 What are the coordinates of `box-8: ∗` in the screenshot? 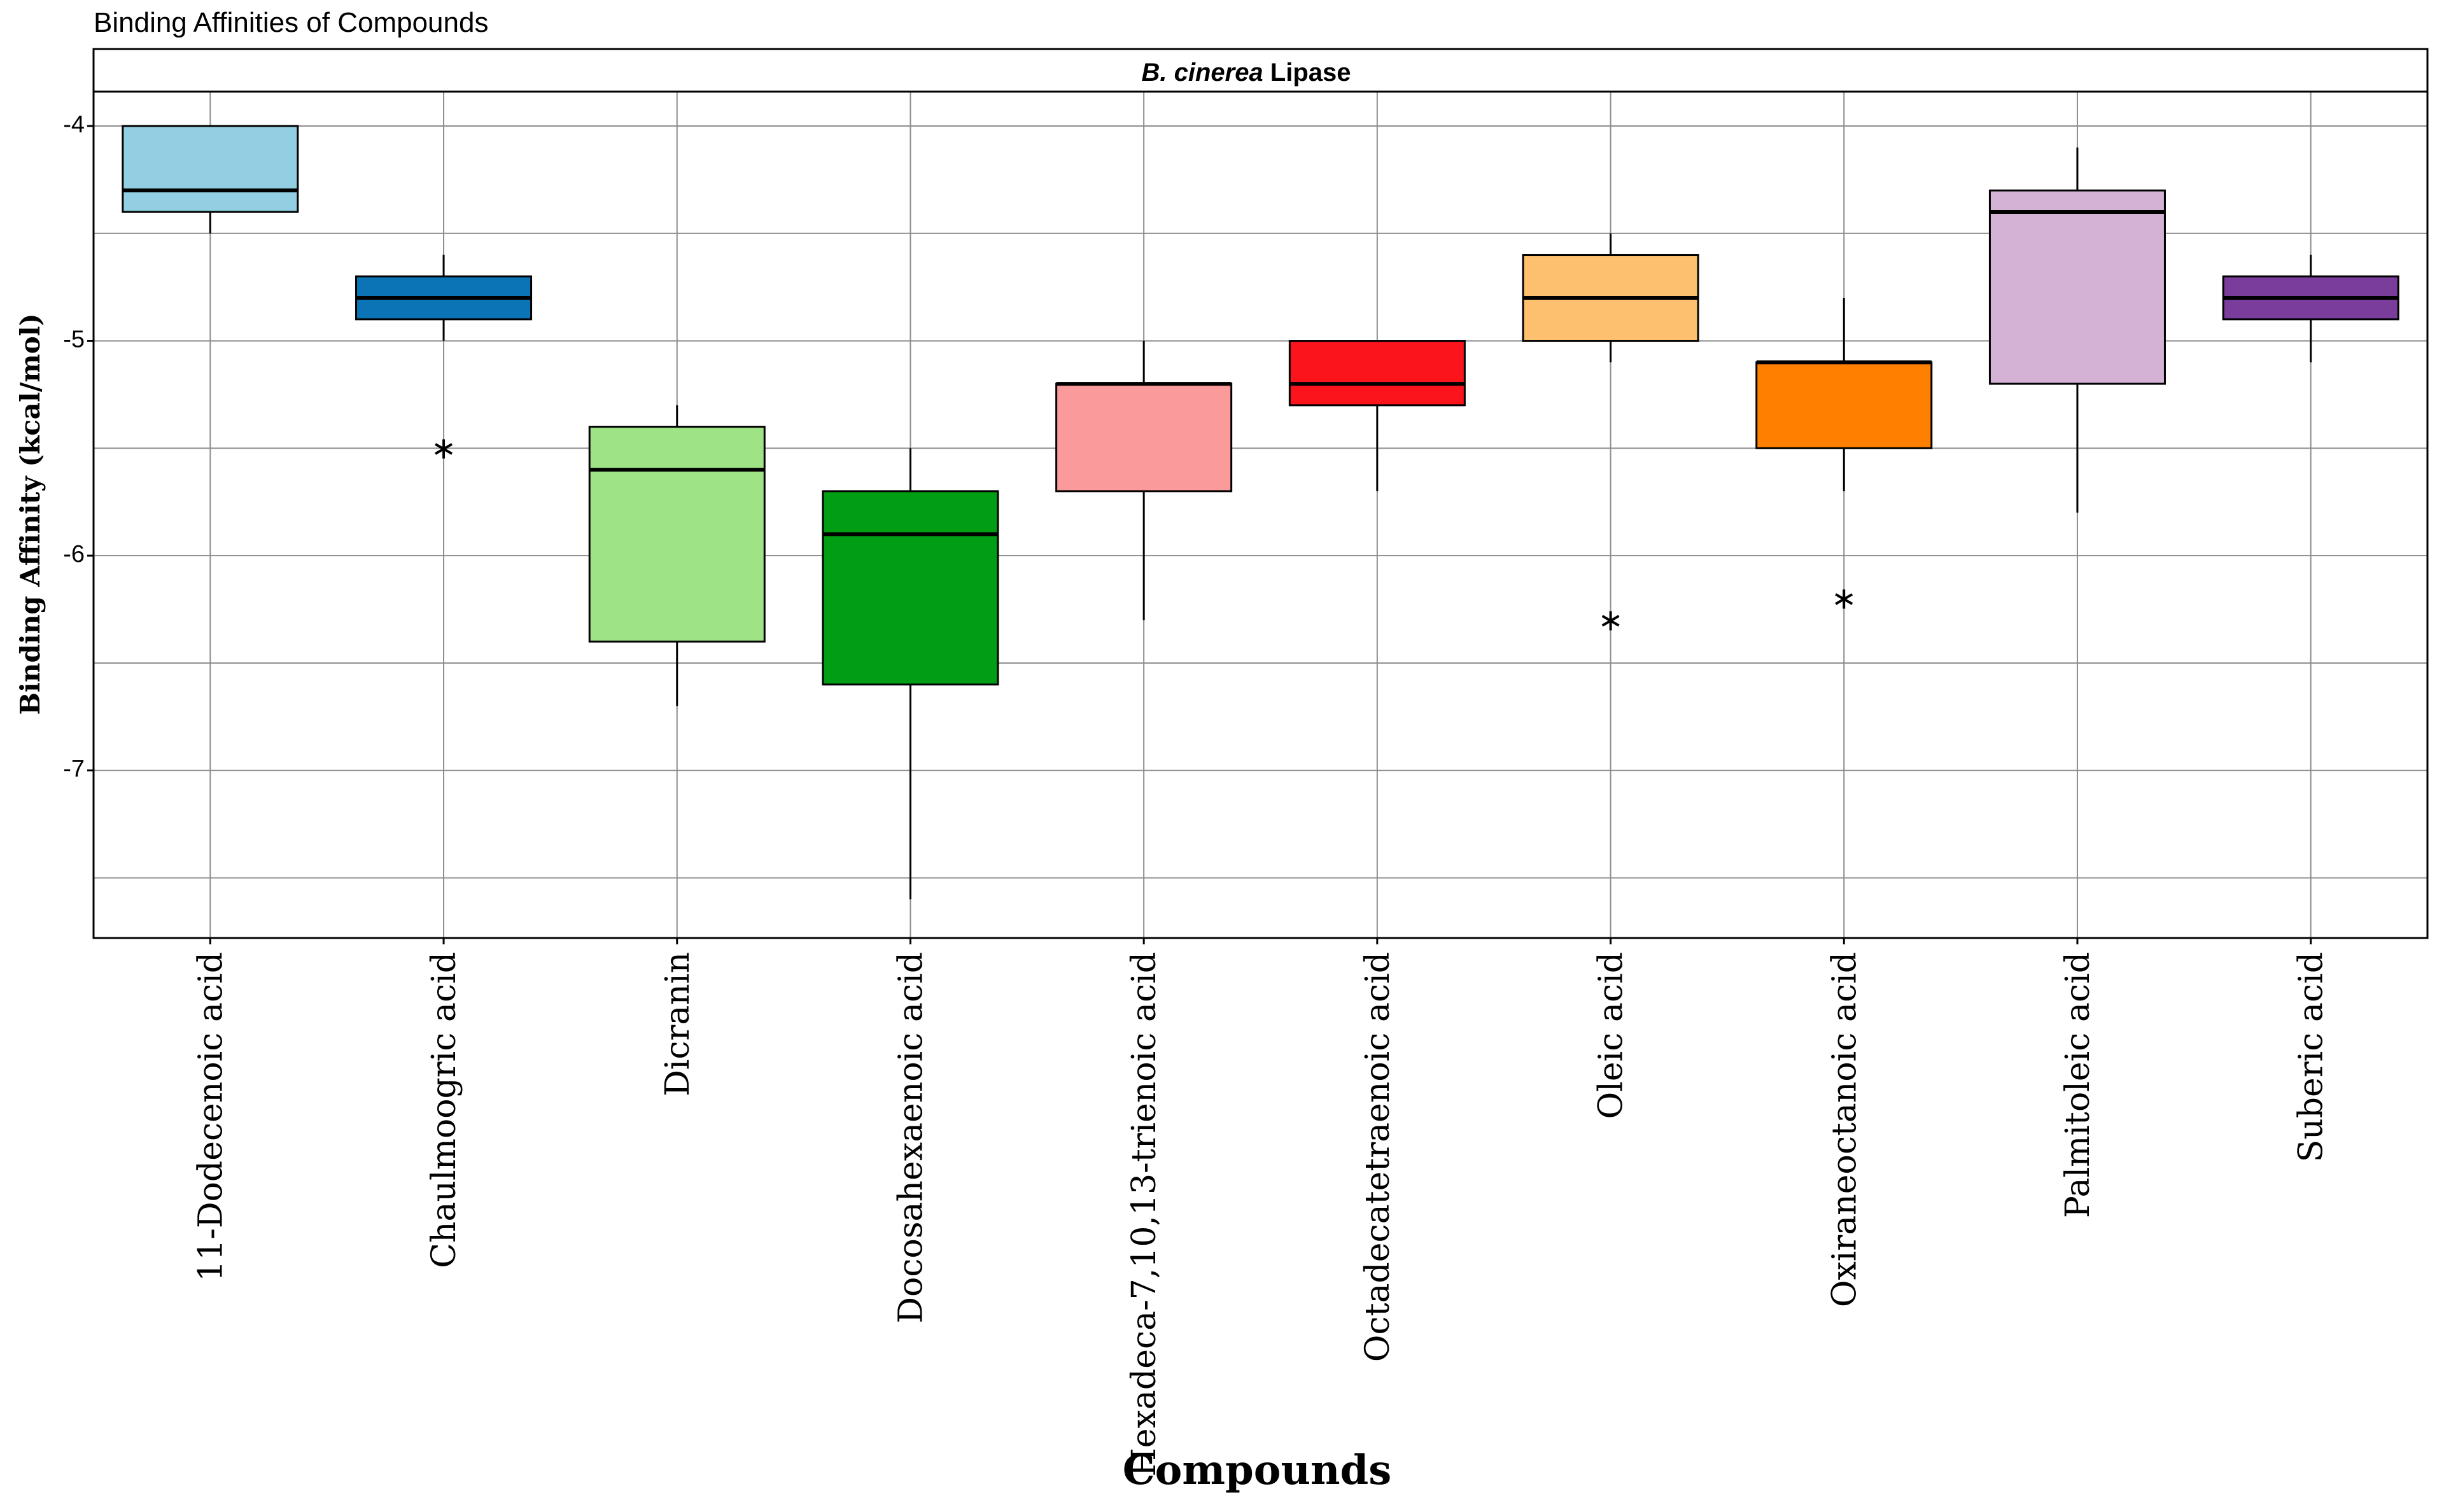 It's located at (1844, 457).